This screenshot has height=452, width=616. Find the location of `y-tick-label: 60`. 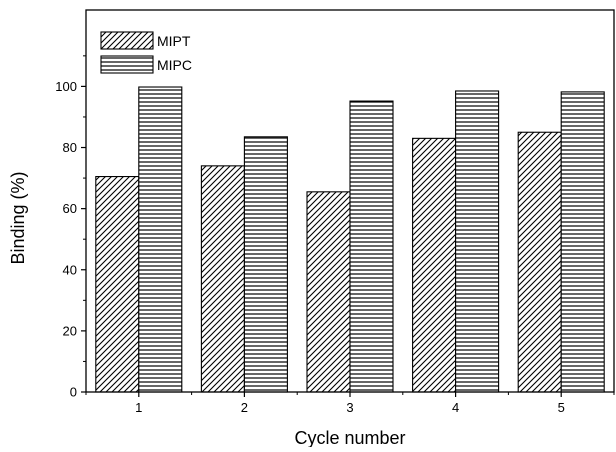

y-tick-label: 60 is located at coordinates (70, 208).